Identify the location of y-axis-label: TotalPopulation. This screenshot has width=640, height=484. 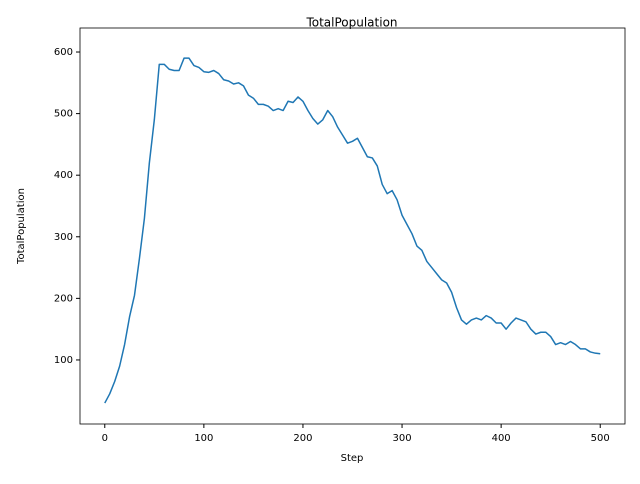
(21, 226).